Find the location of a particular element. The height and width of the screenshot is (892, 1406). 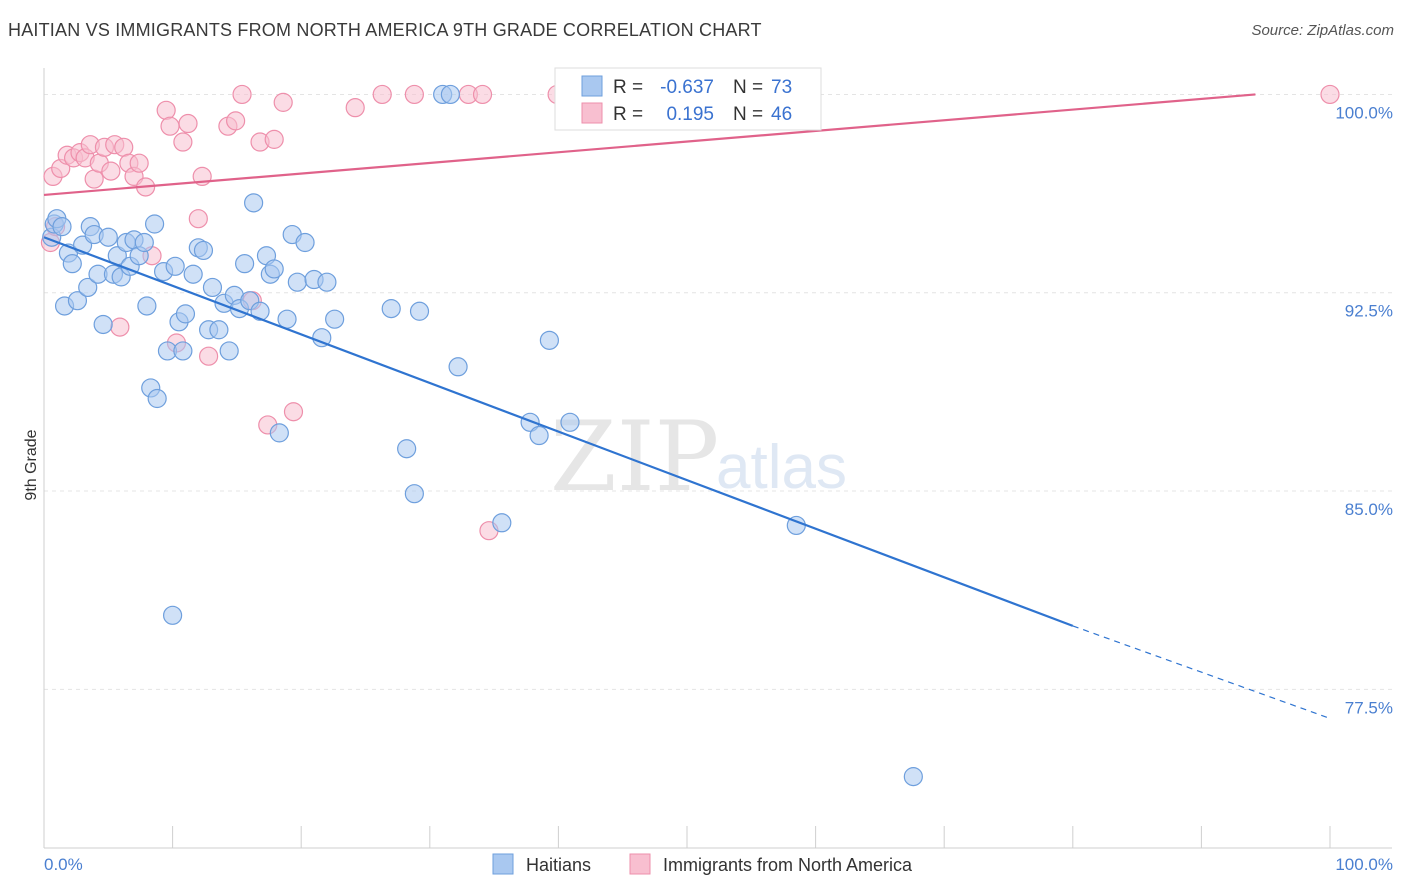

stats-legend: R = -0.637 N = 73 R = 0.195 N = 46 is located at coordinates (688, 99).